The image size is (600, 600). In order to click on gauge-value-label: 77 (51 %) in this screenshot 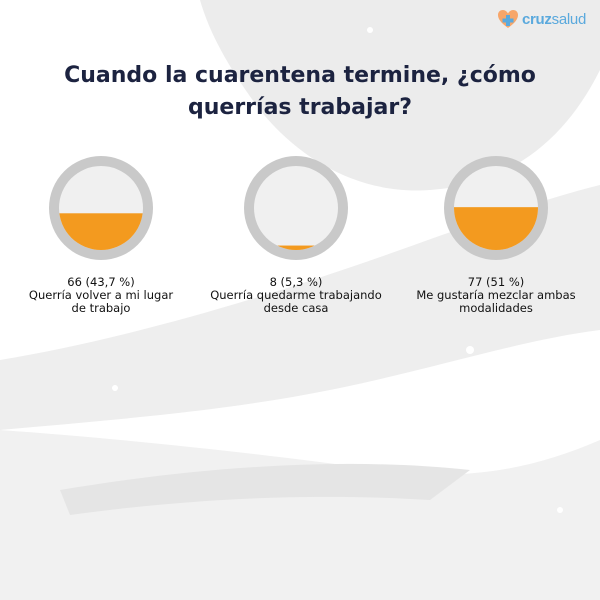, I will do `click(496, 282)`.